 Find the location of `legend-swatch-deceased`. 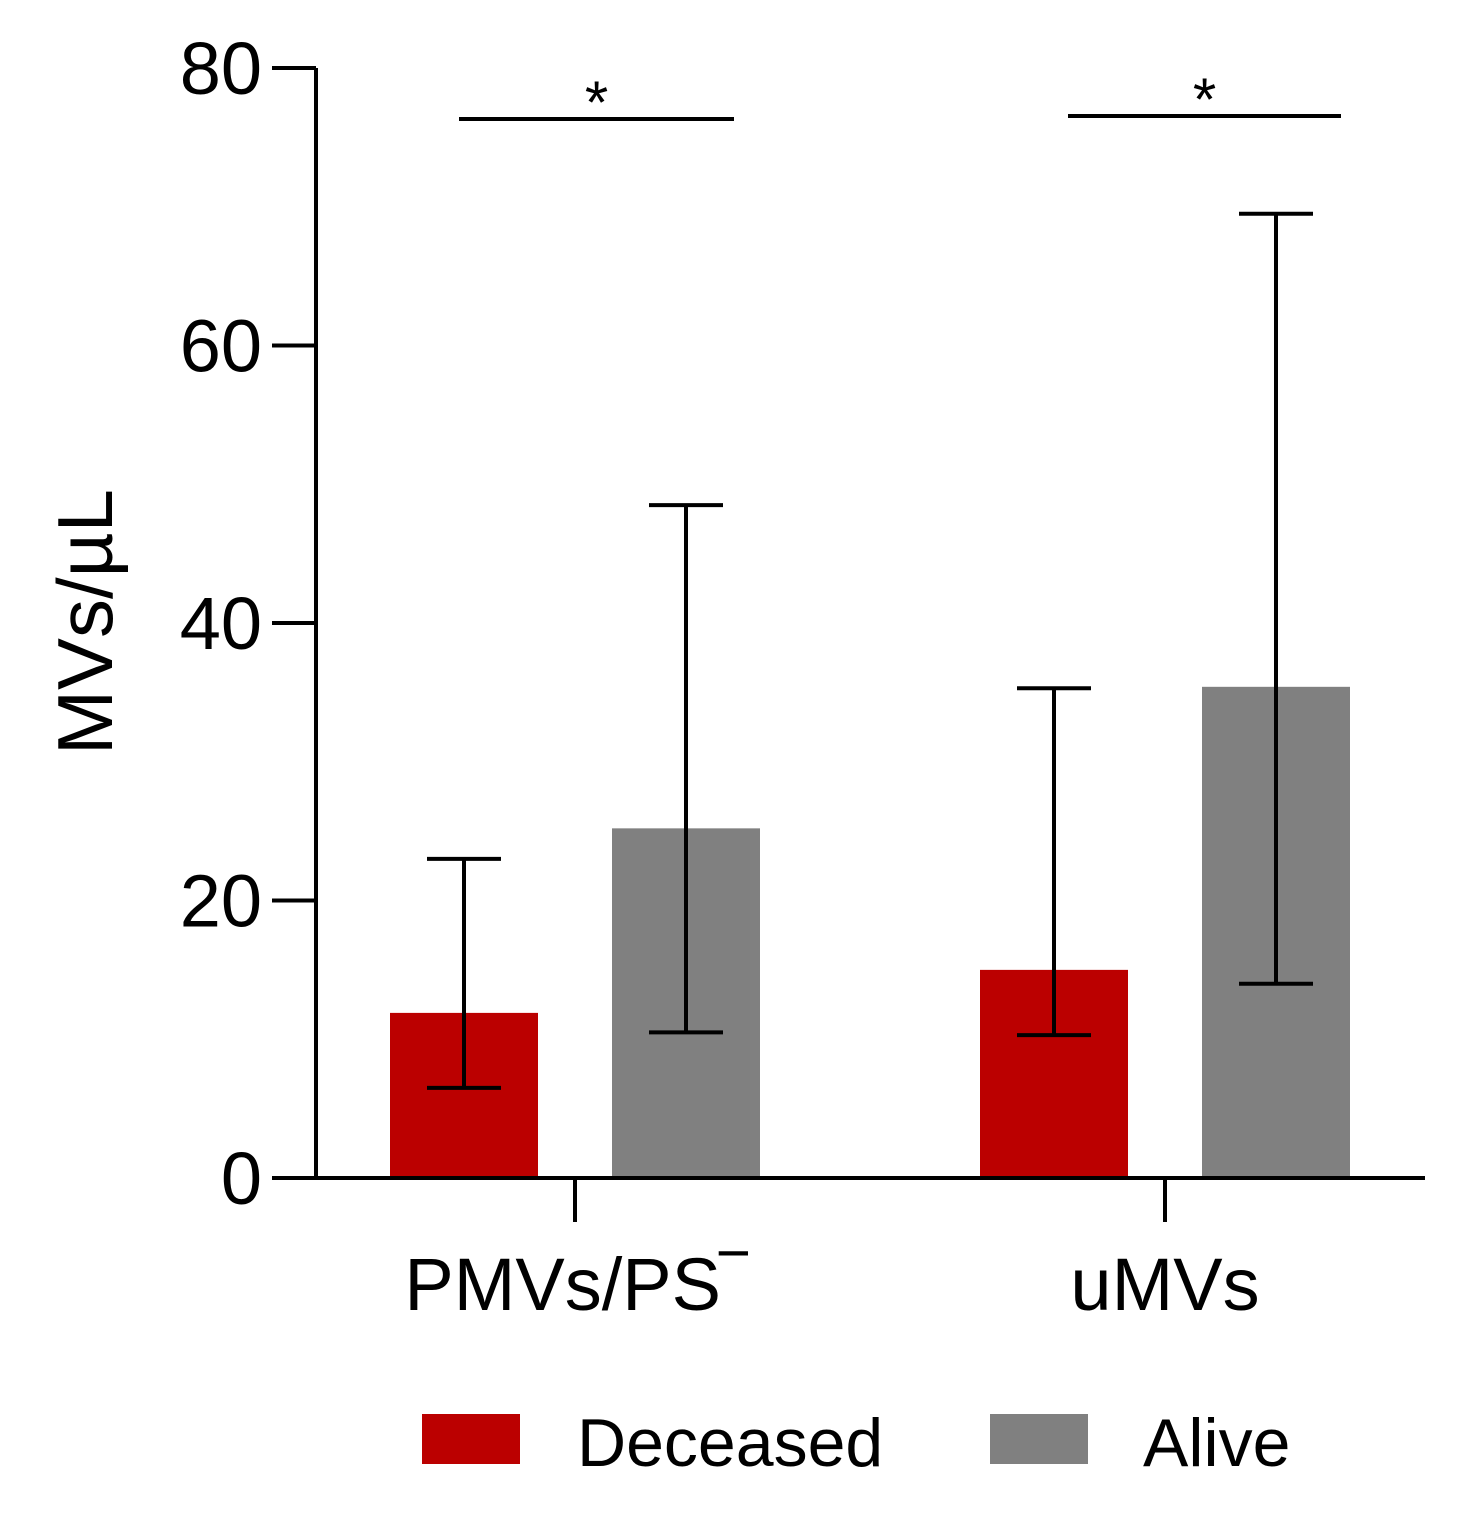

legend-swatch-deceased is located at coordinates (471, 1439).